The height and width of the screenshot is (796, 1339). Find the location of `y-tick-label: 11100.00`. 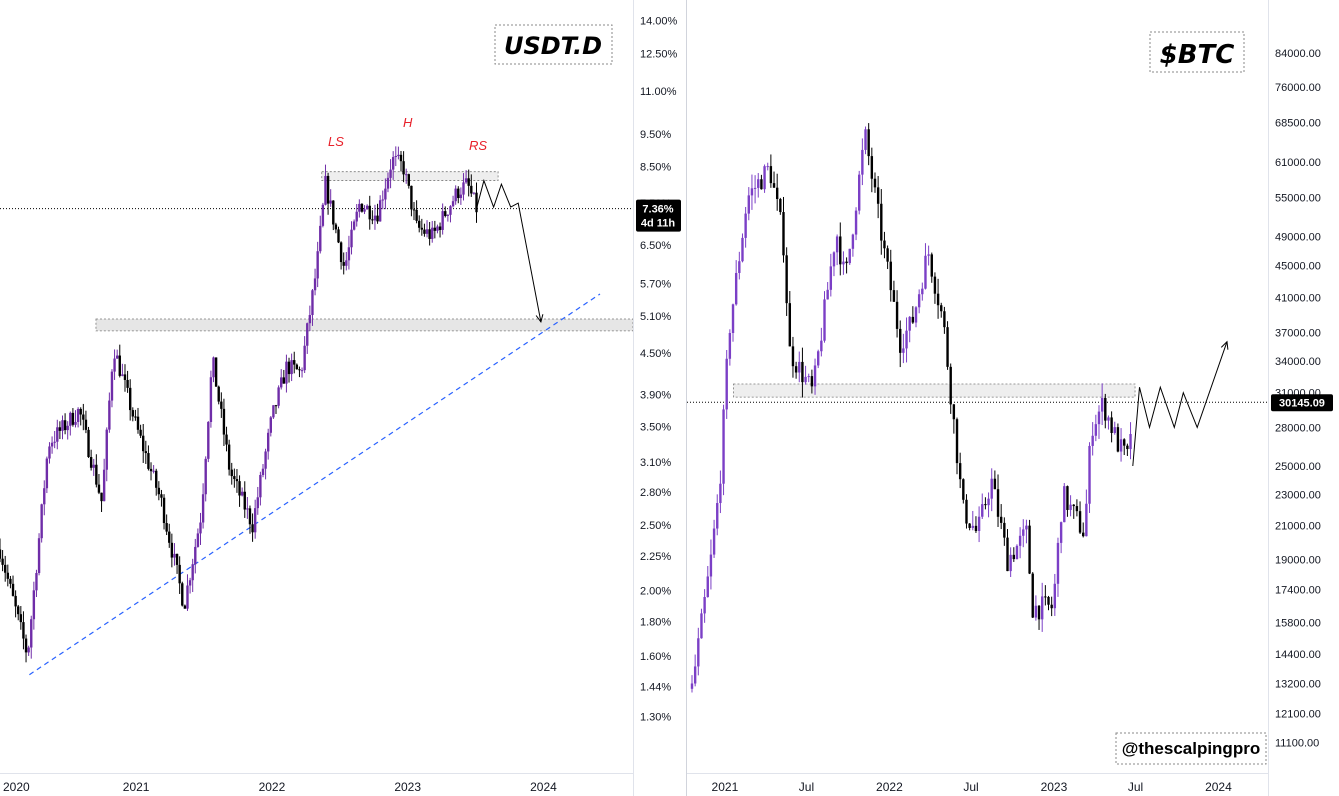

y-tick-label: 11100.00 is located at coordinates (1297, 744).